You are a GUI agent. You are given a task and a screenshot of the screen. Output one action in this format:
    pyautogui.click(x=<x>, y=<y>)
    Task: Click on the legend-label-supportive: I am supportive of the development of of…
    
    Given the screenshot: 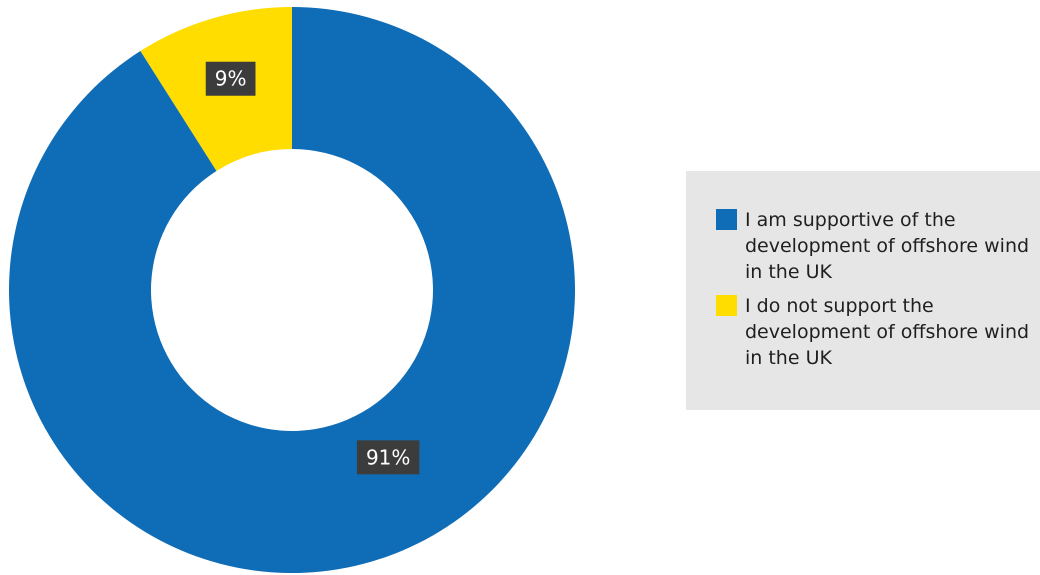 What is the action you would take?
    pyautogui.click(x=887, y=246)
    